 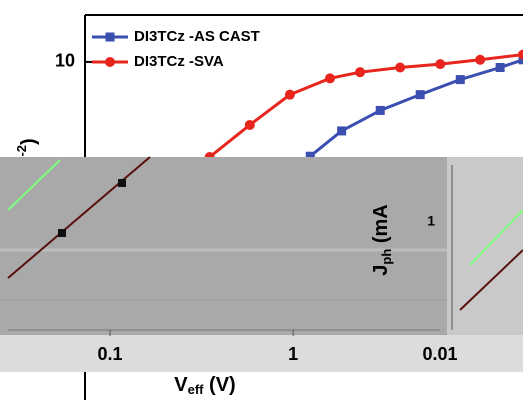 I want to click on overlay-panel, so click(x=485, y=246).